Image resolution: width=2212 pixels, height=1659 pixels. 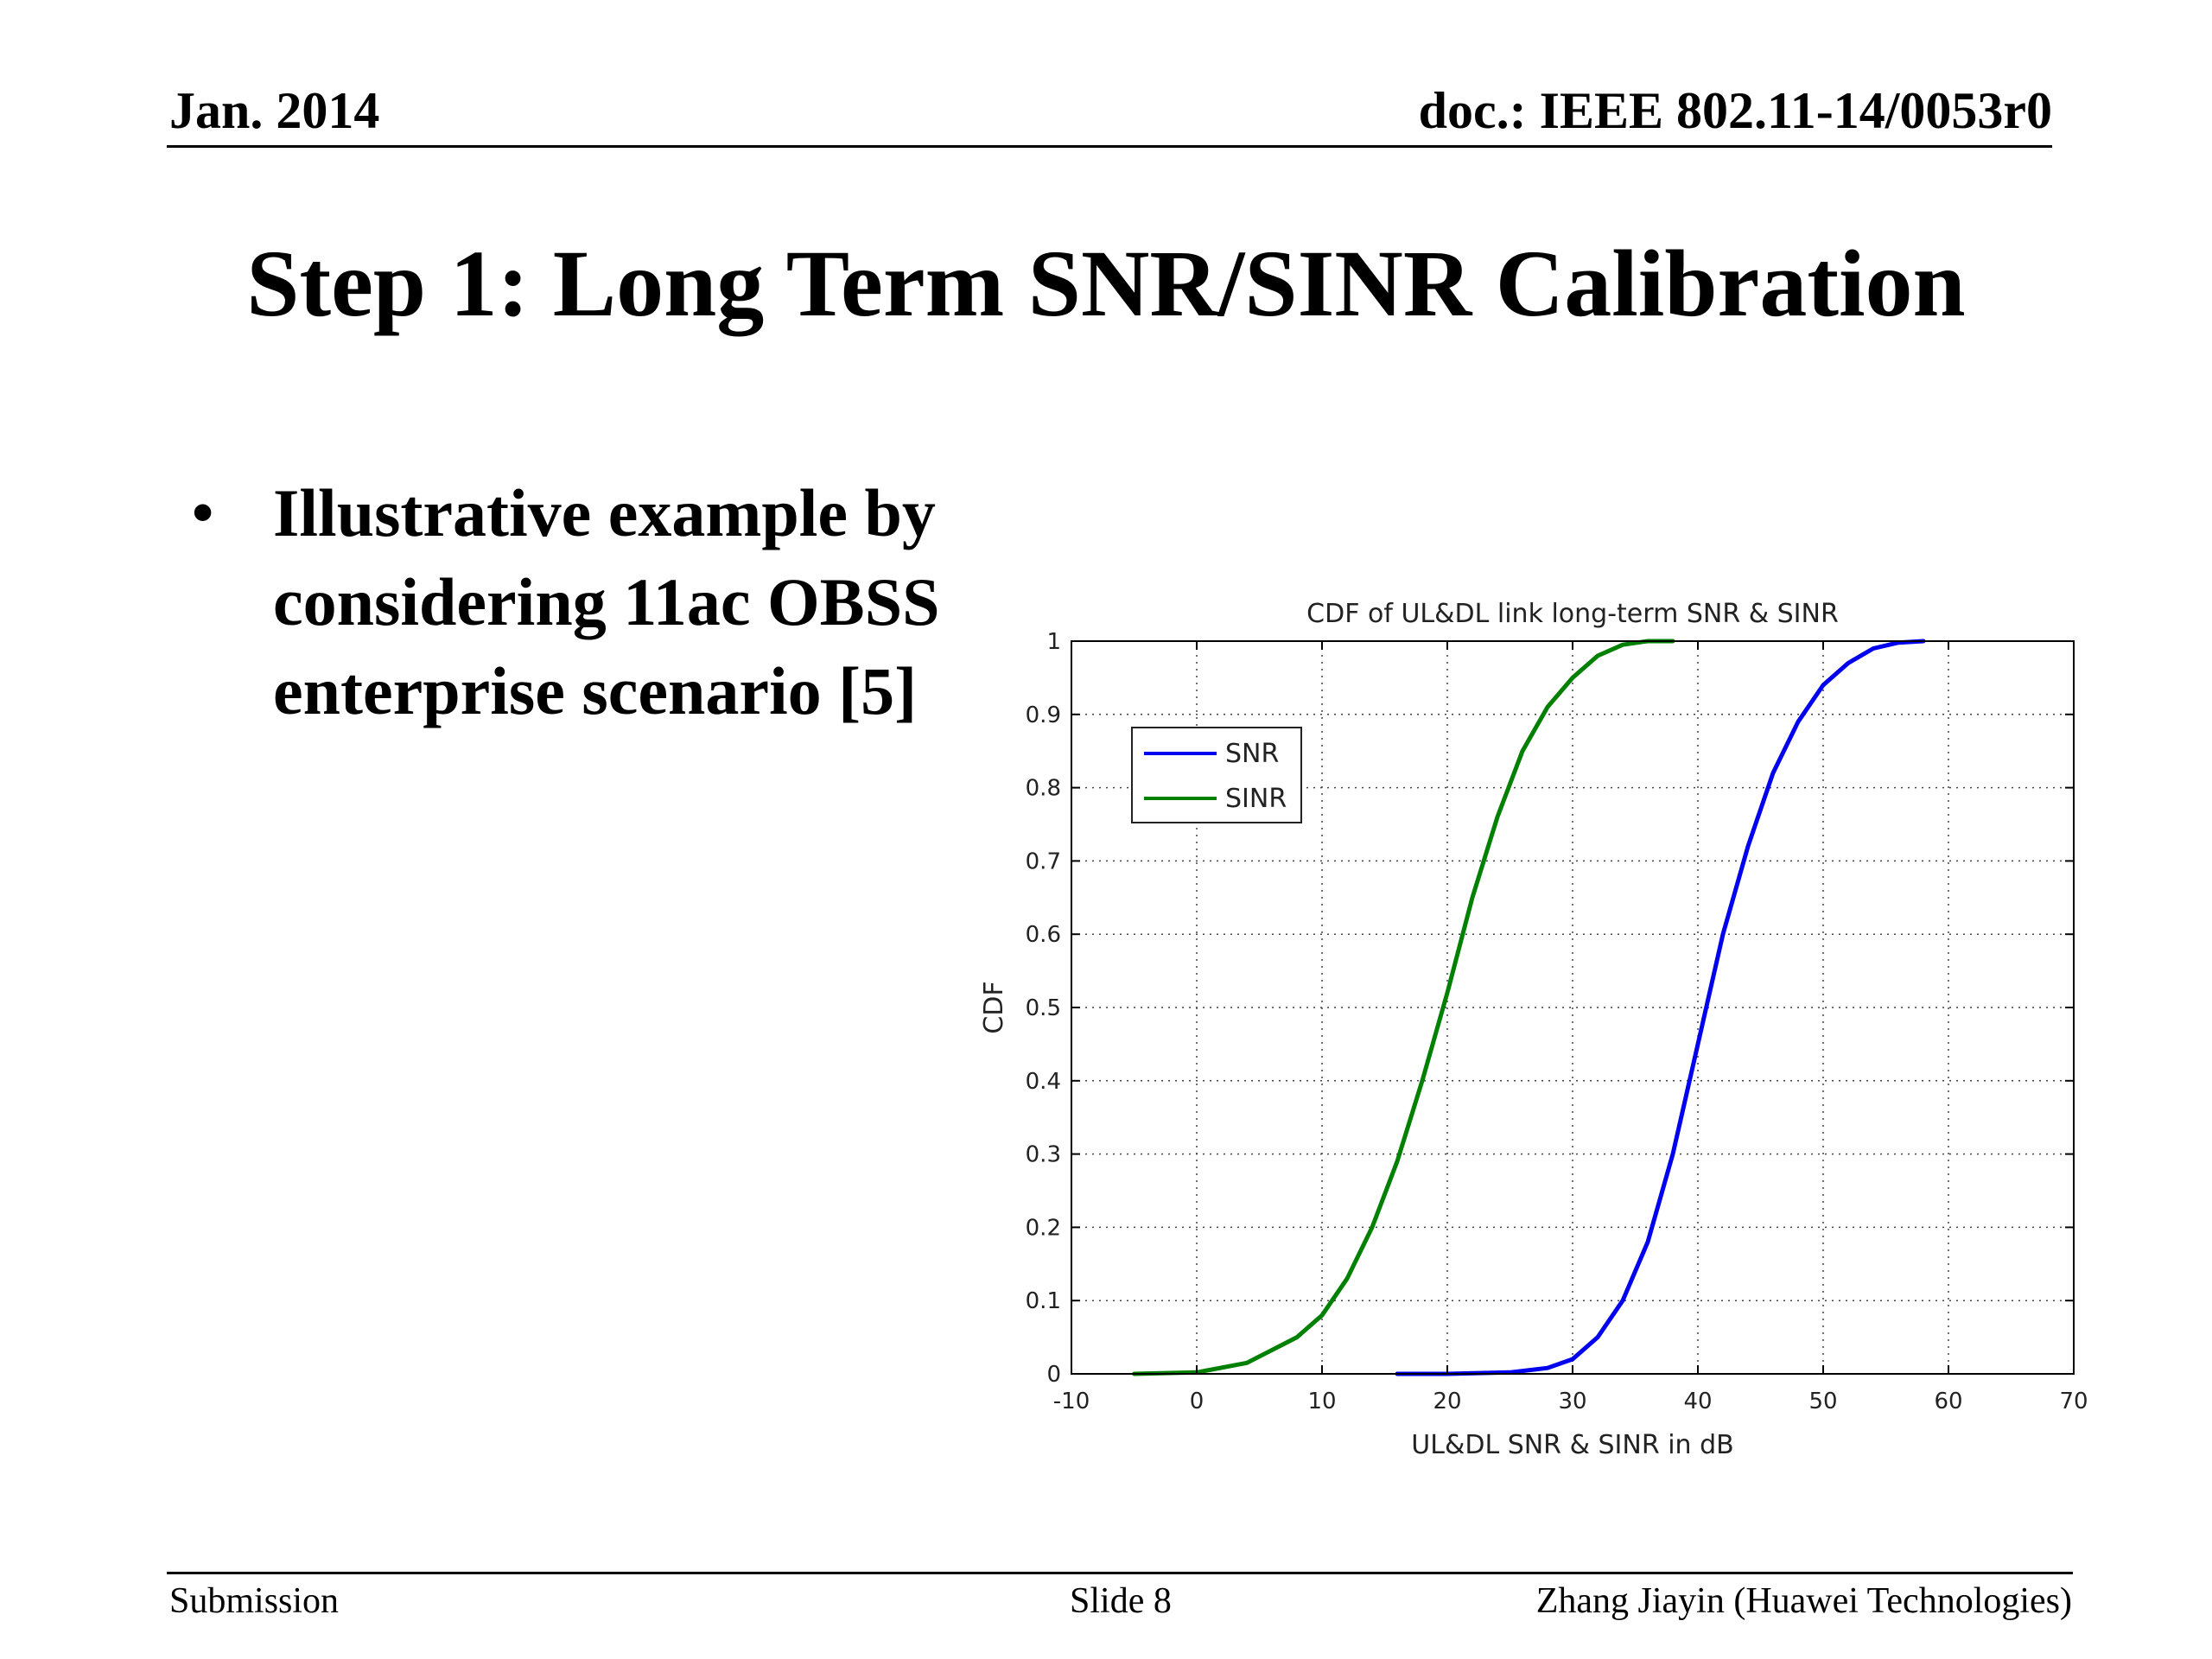 What do you see at coordinates (1043, 1155) in the screenshot?
I see `y-tick-label: 0.3` at bounding box center [1043, 1155].